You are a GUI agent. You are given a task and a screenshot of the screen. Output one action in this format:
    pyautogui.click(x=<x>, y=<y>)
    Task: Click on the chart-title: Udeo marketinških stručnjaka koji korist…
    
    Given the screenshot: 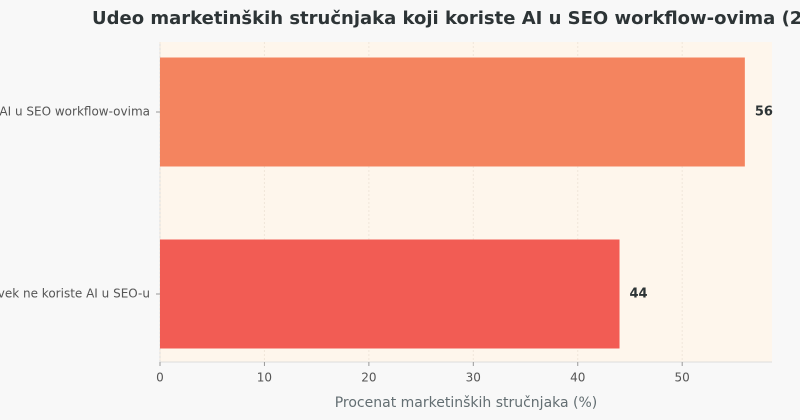 What is the action you would take?
    pyautogui.click(x=446, y=18)
    